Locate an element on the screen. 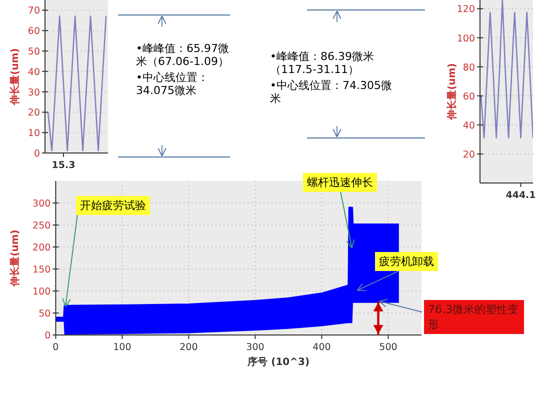 The image size is (560, 398). x-axis-title: 序号 (10^3) is located at coordinates (278, 362).